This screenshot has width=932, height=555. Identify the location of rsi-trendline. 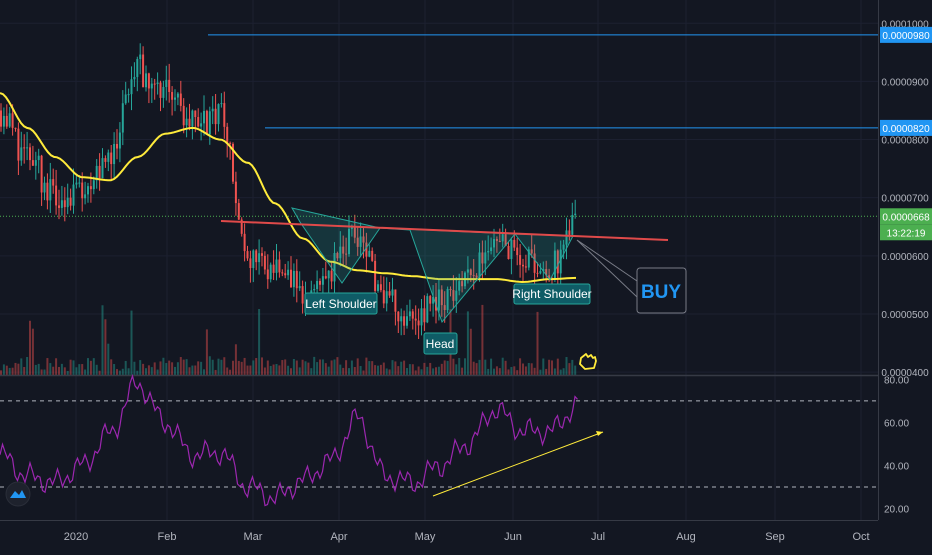
(518, 464).